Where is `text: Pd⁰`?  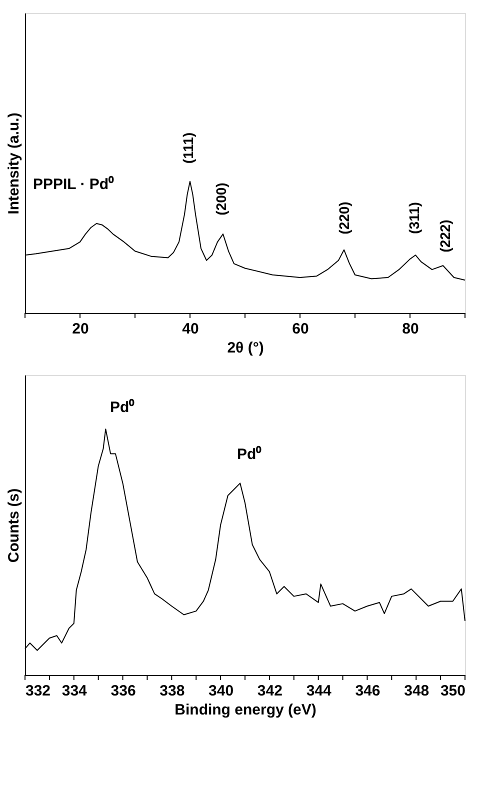
text: Pd⁰ is located at coordinates (123, 407).